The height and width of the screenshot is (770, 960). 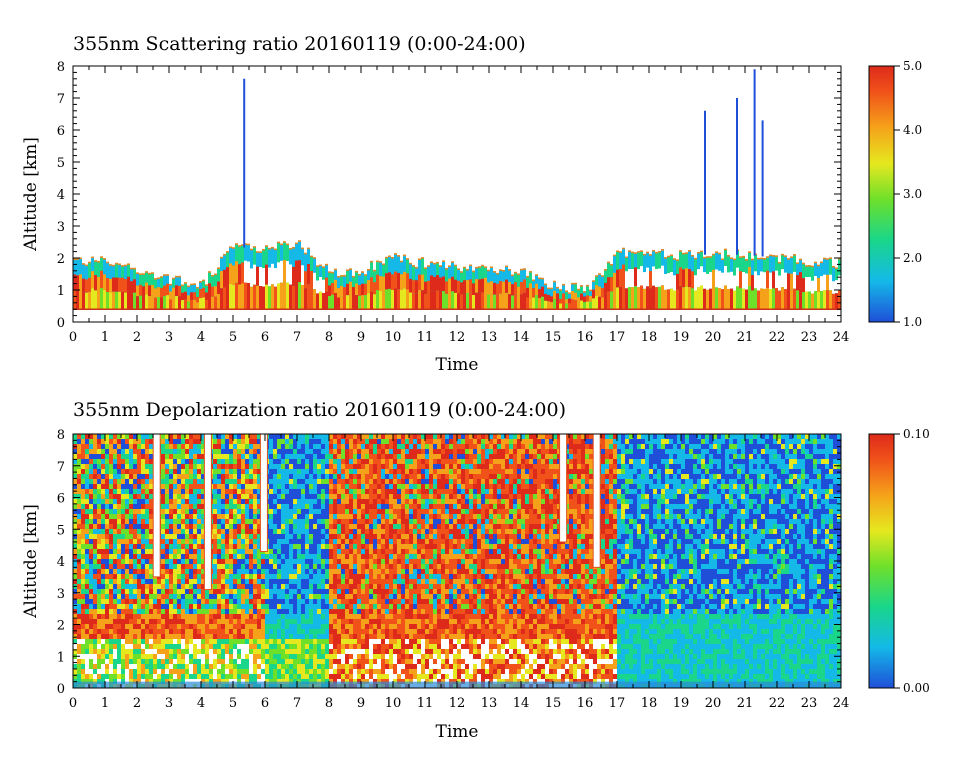 I want to click on x-tick-label: 23, so click(x=809, y=337).